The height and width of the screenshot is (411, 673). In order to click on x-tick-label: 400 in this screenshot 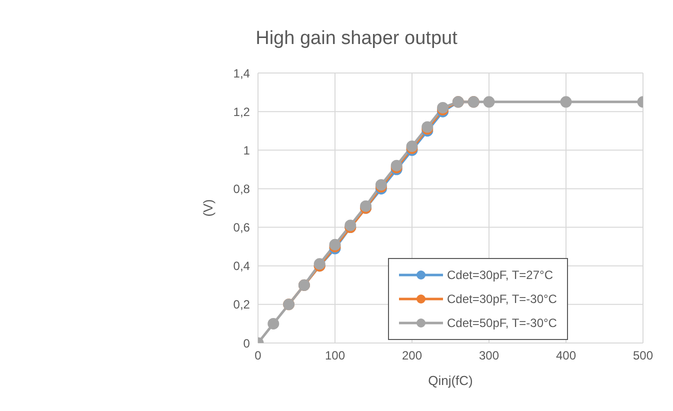, I will do `click(566, 355)`.